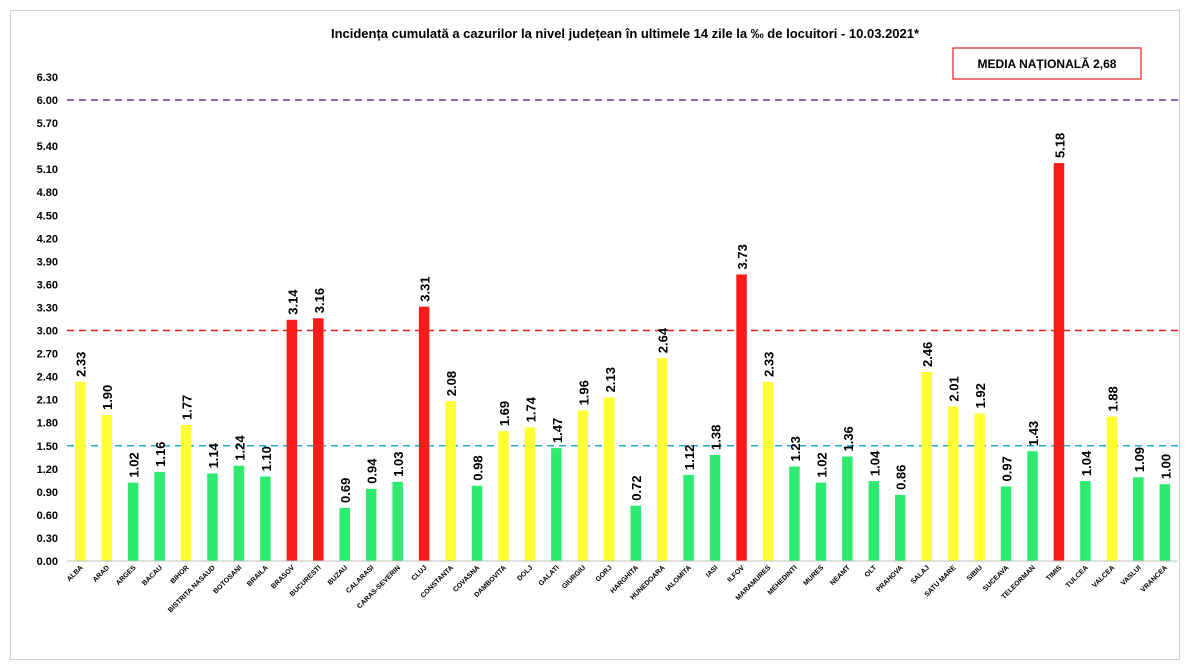  What do you see at coordinates (530, 494) in the screenshot?
I see `bar-dolj` at bounding box center [530, 494].